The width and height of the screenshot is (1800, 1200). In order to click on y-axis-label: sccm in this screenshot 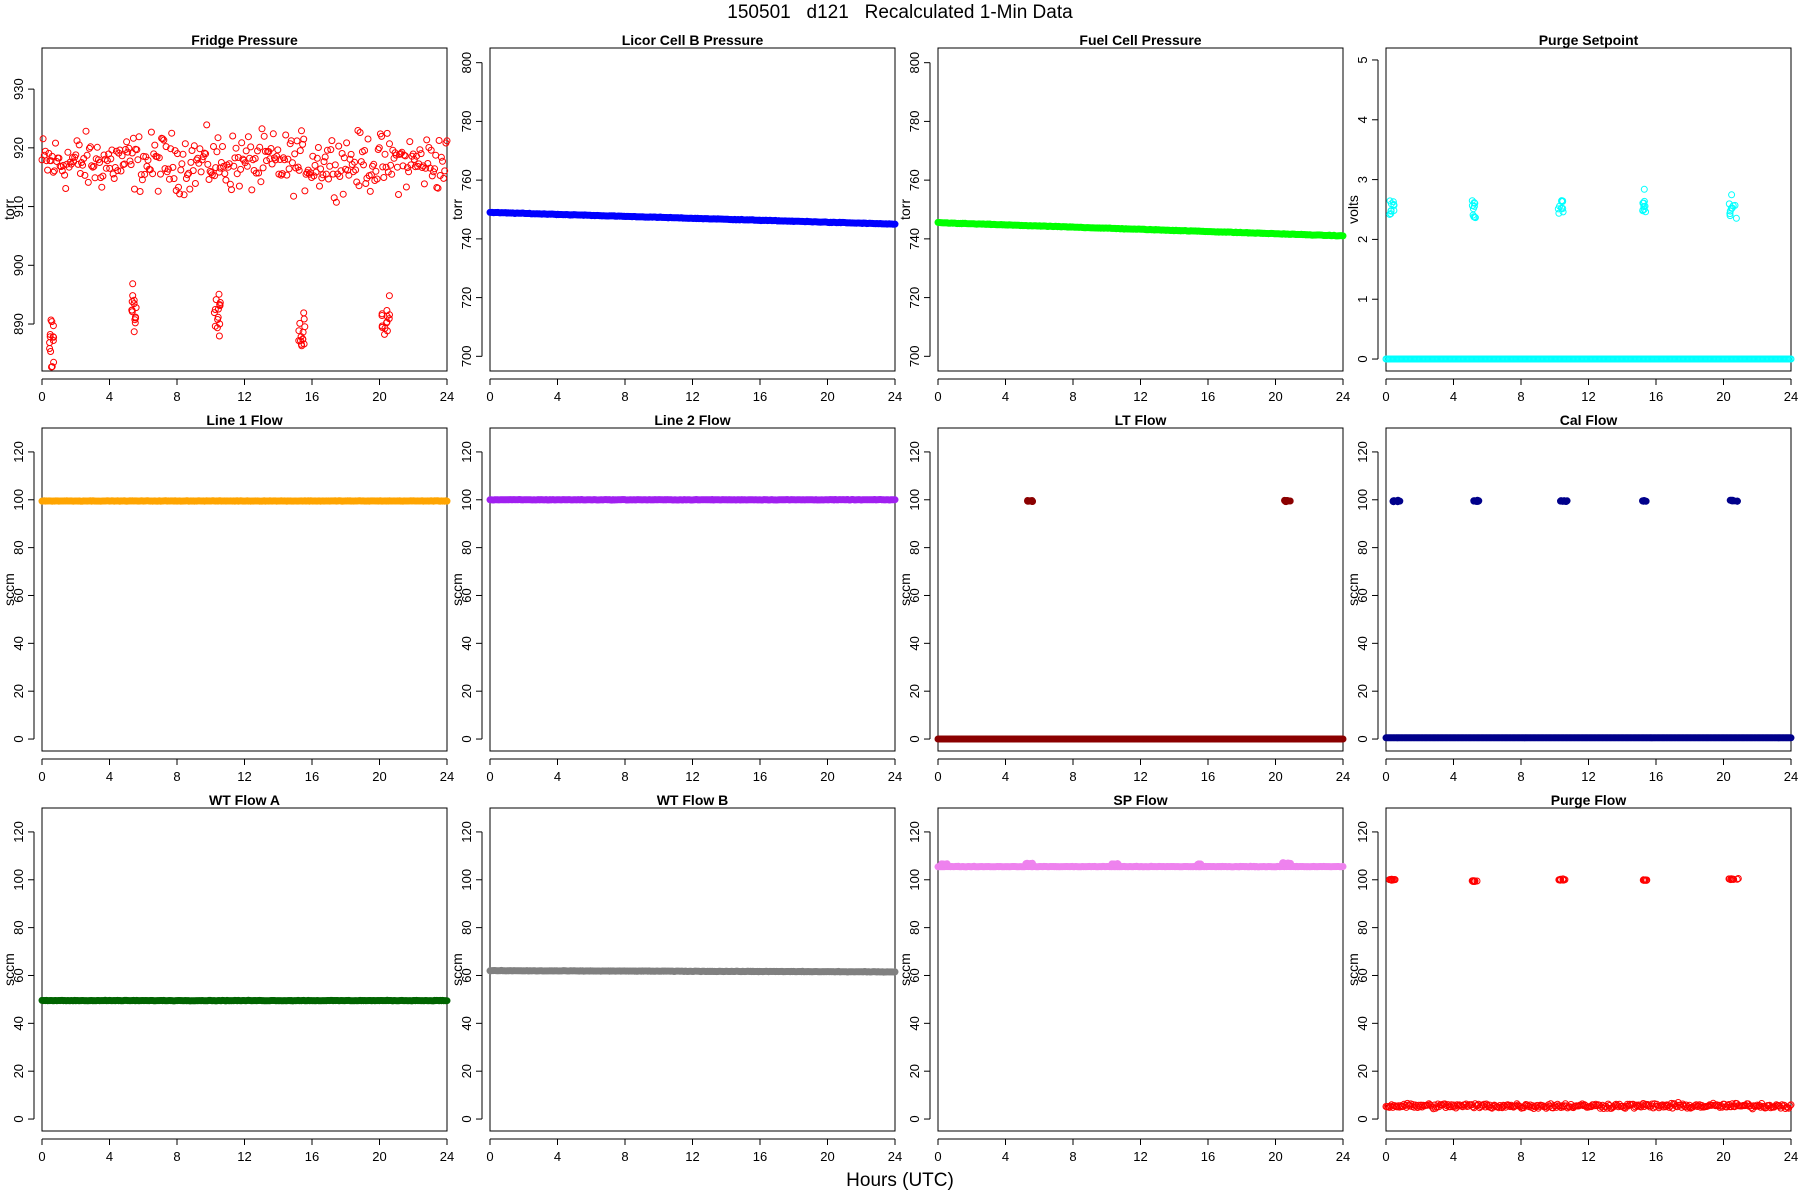, I will do `click(9, 589)`.